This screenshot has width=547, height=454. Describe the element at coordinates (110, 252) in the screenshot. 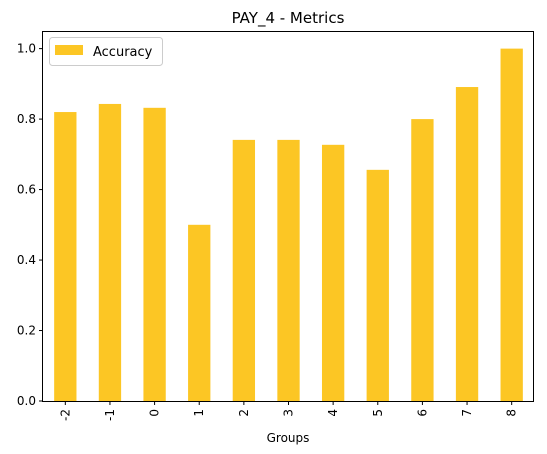

I see `bar--1` at that location.